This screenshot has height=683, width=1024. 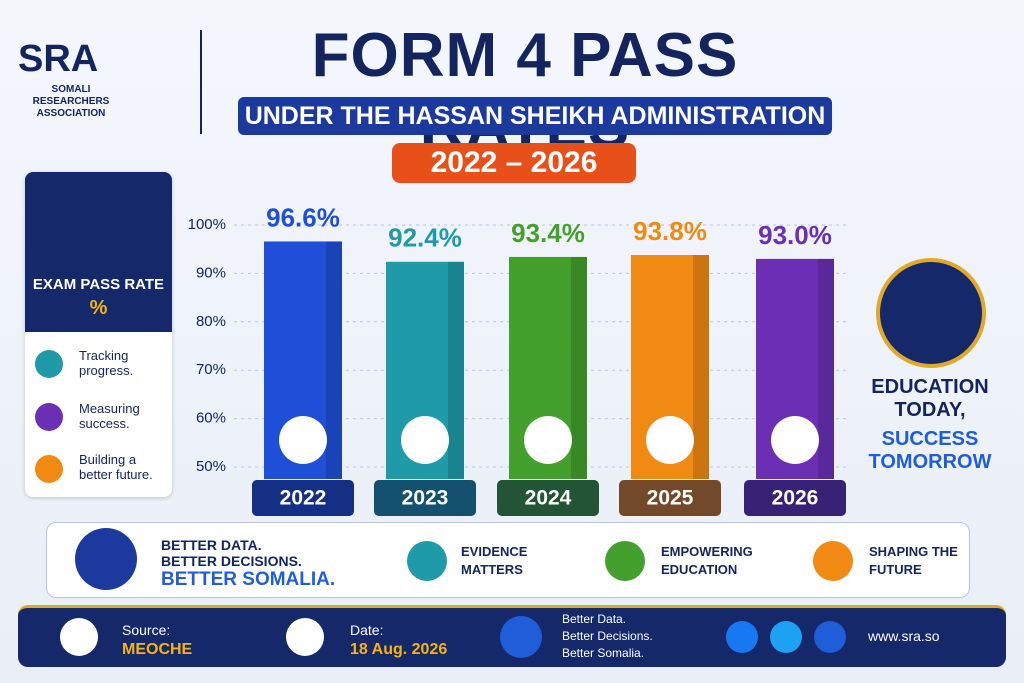 What do you see at coordinates (106, 363) in the screenshot?
I see `panel-item: Tracking progress.` at bounding box center [106, 363].